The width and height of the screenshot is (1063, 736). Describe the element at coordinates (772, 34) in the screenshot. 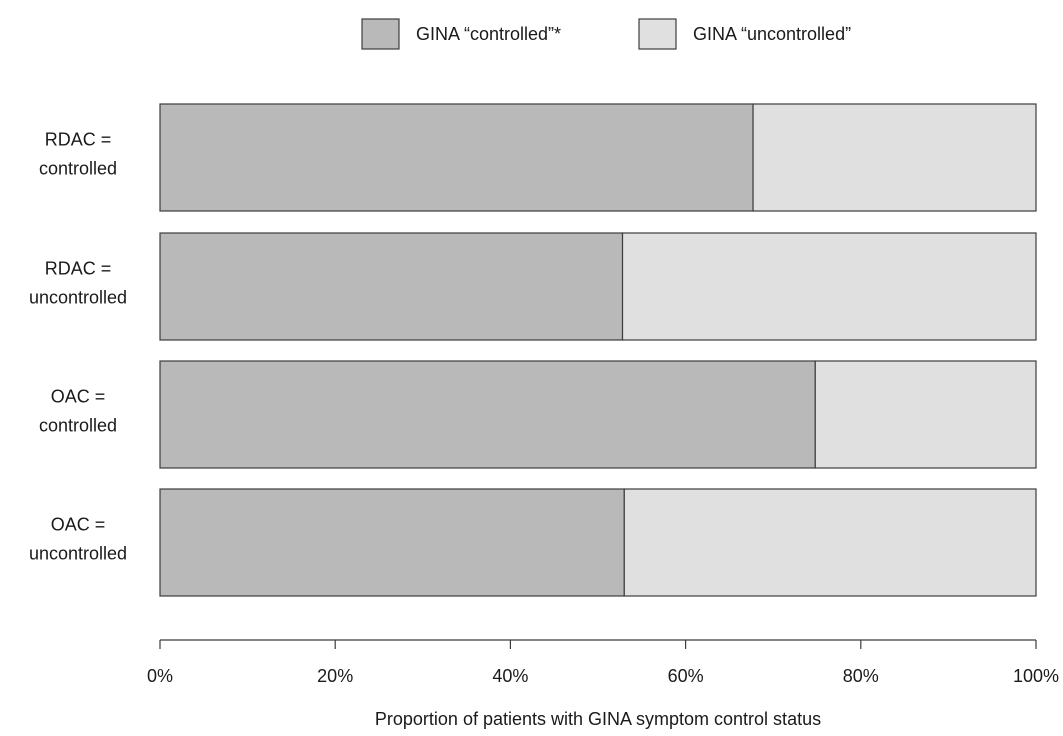

I see `legend-label: GINA “uncontrolled”` at that location.